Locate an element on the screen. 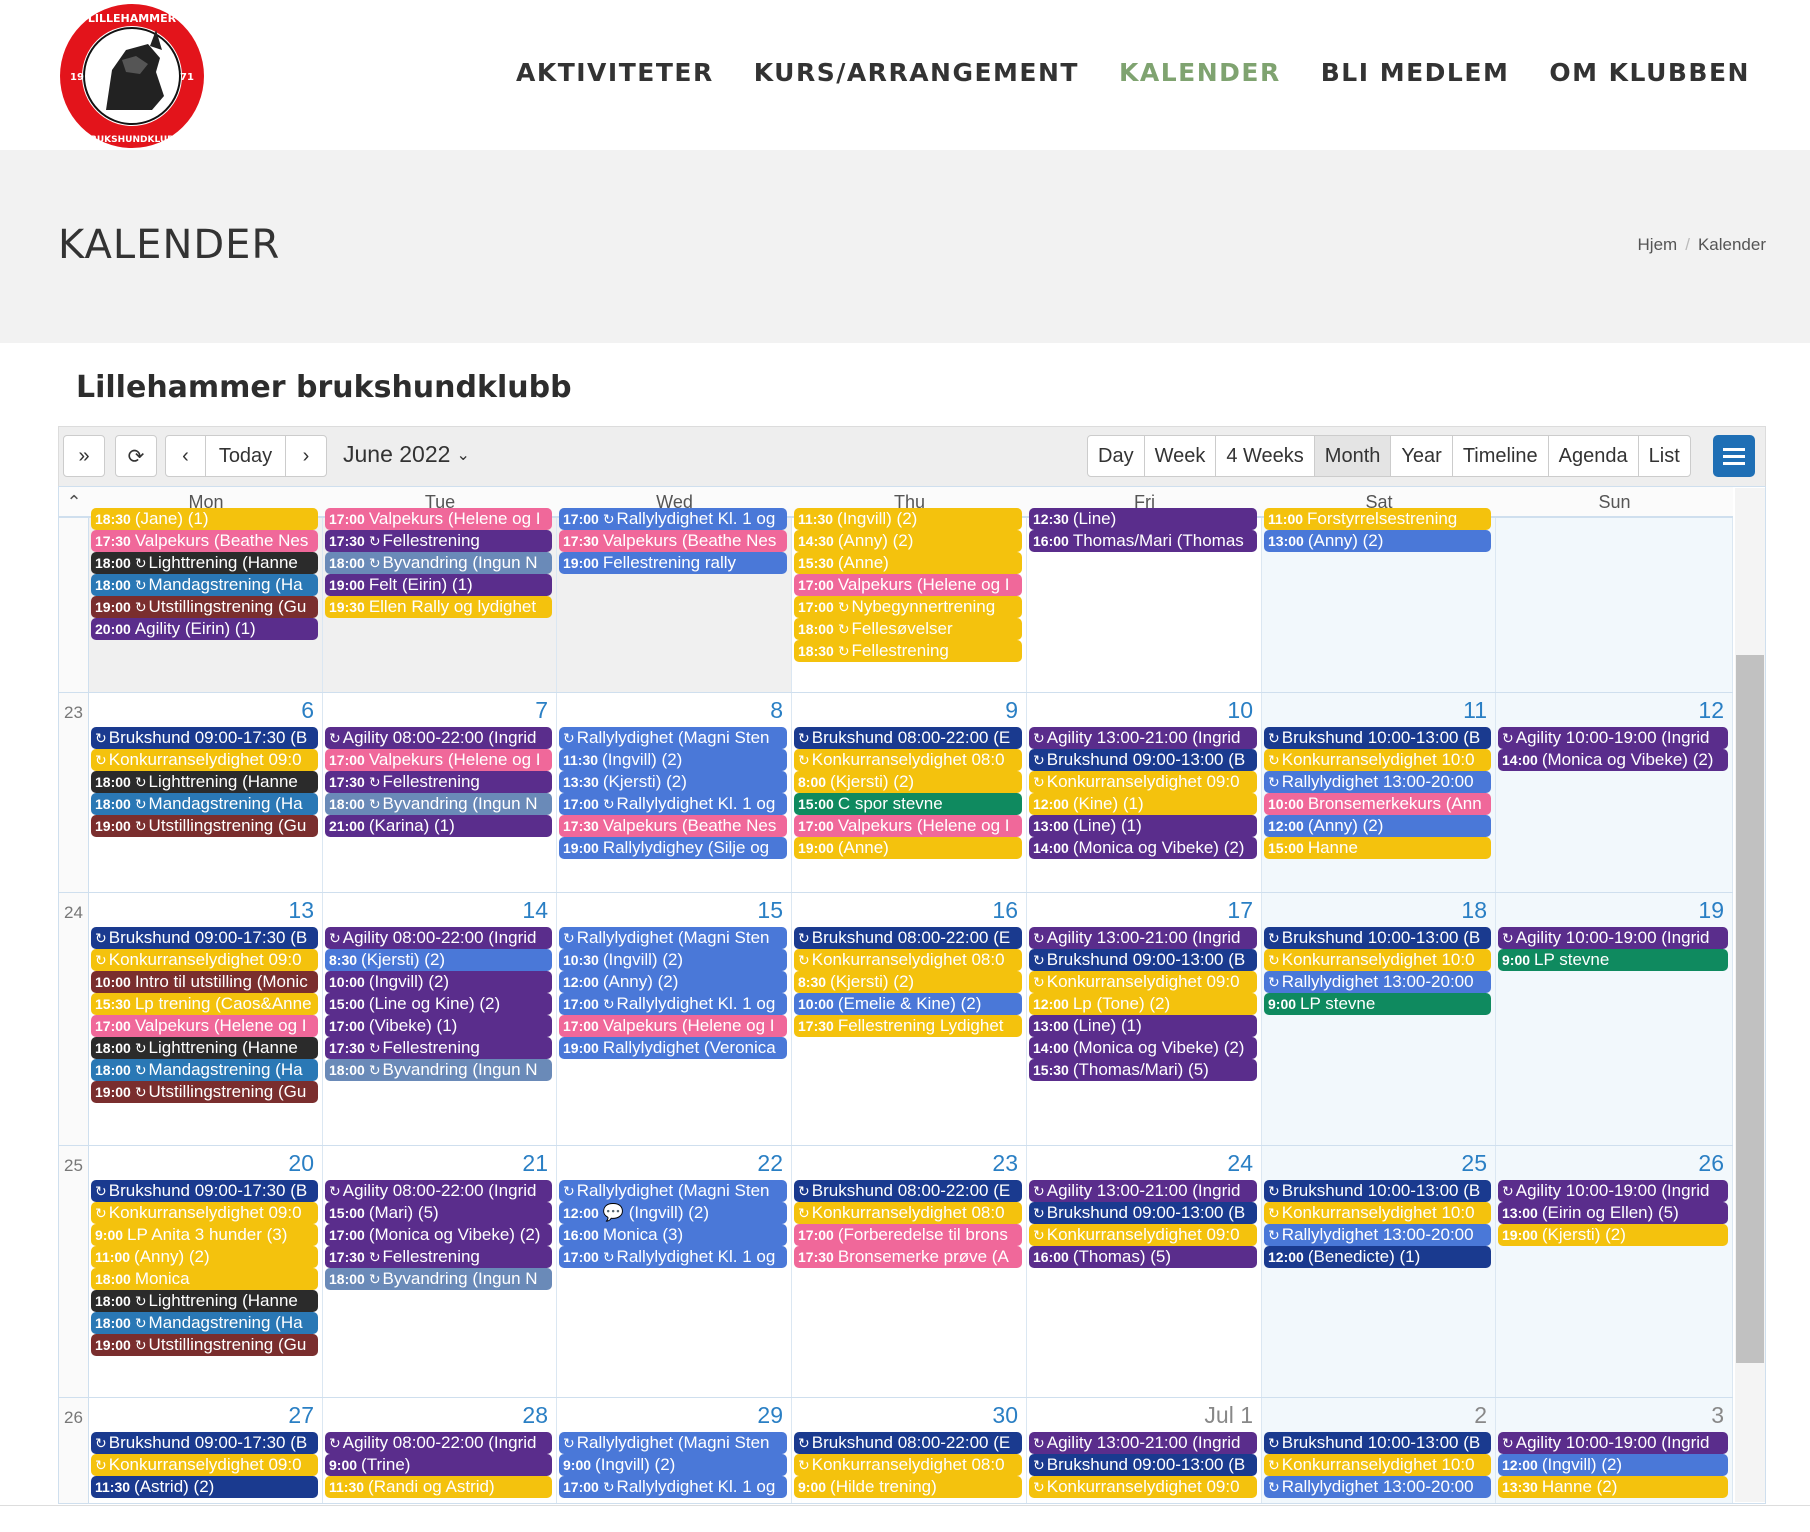 The height and width of the screenshot is (1532, 1810). day-number: 19 is located at coordinates (1711, 910).